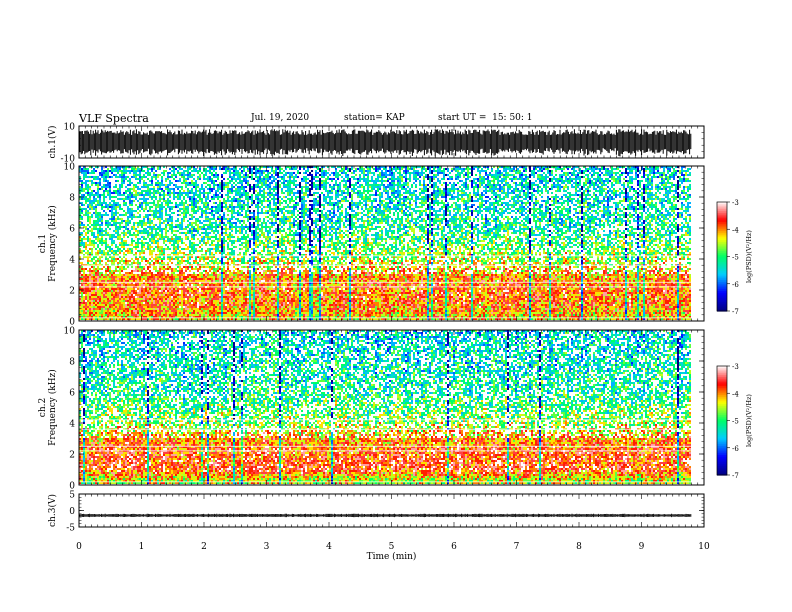  What do you see at coordinates (267, 547) in the screenshot?
I see `time-tick-label: 3` at bounding box center [267, 547].